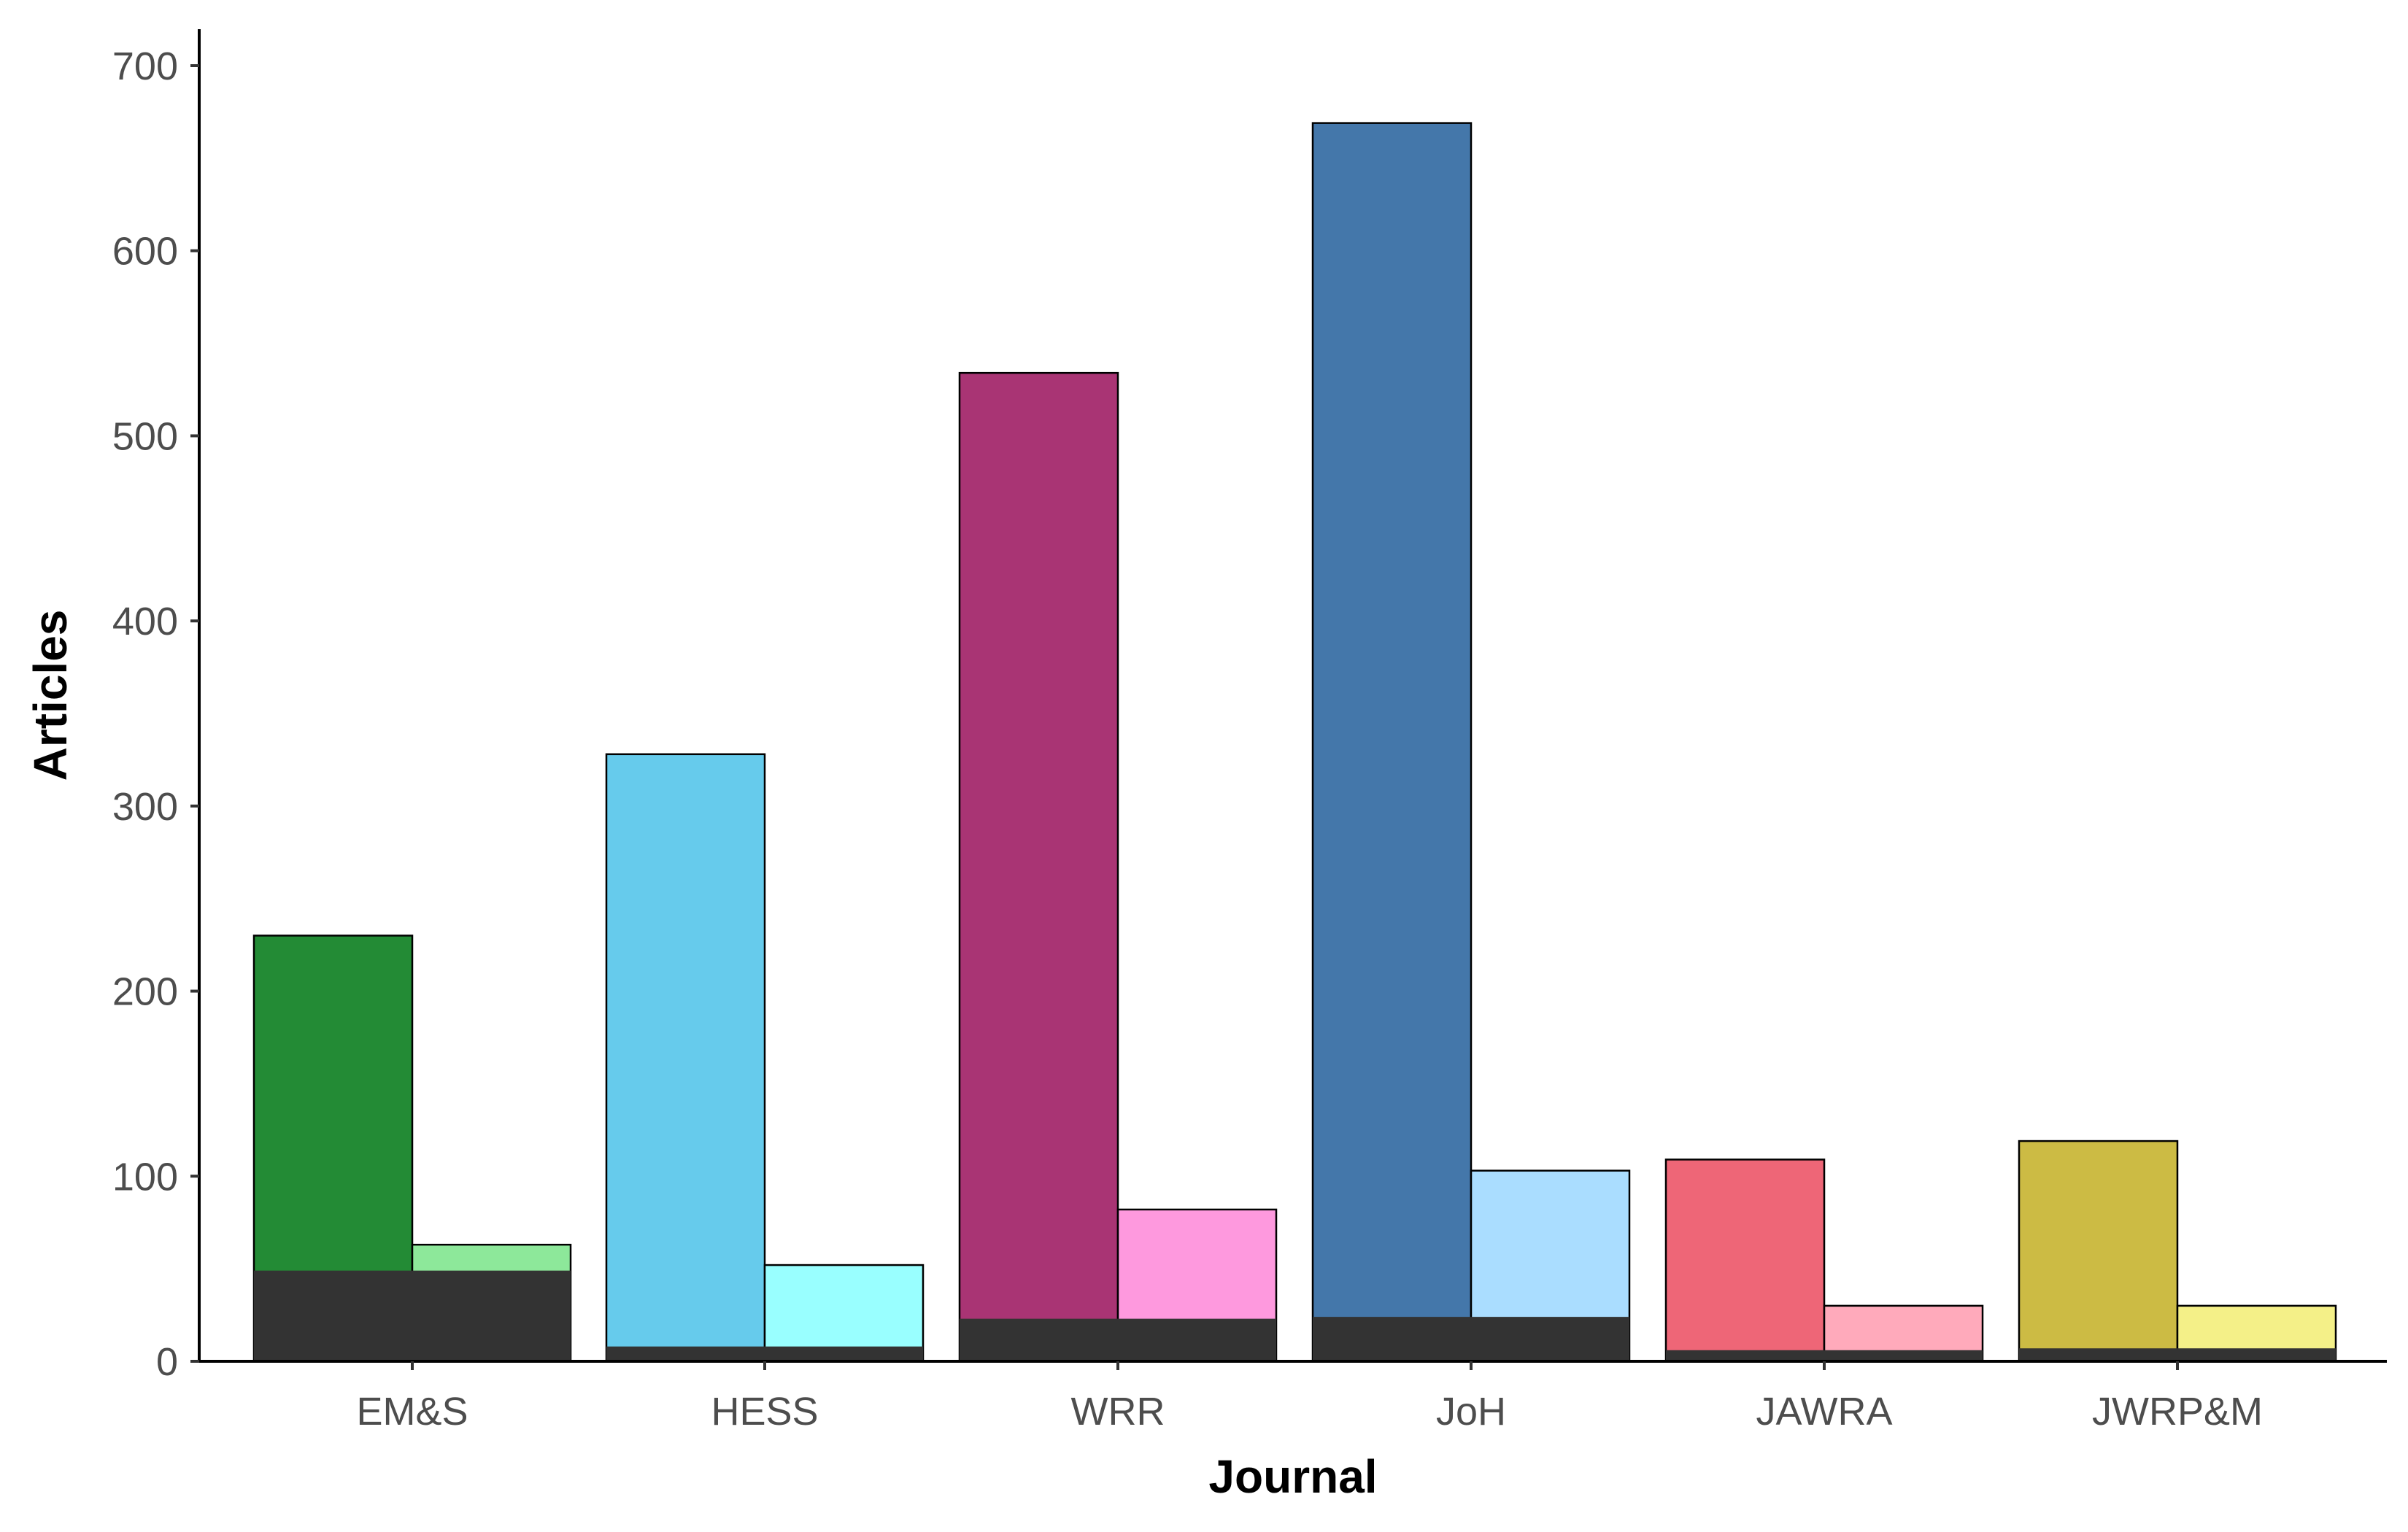  What do you see at coordinates (1824, 1412) in the screenshot?
I see `x-tick-label-4: JAWRA` at bounding box center [1824, 1412].